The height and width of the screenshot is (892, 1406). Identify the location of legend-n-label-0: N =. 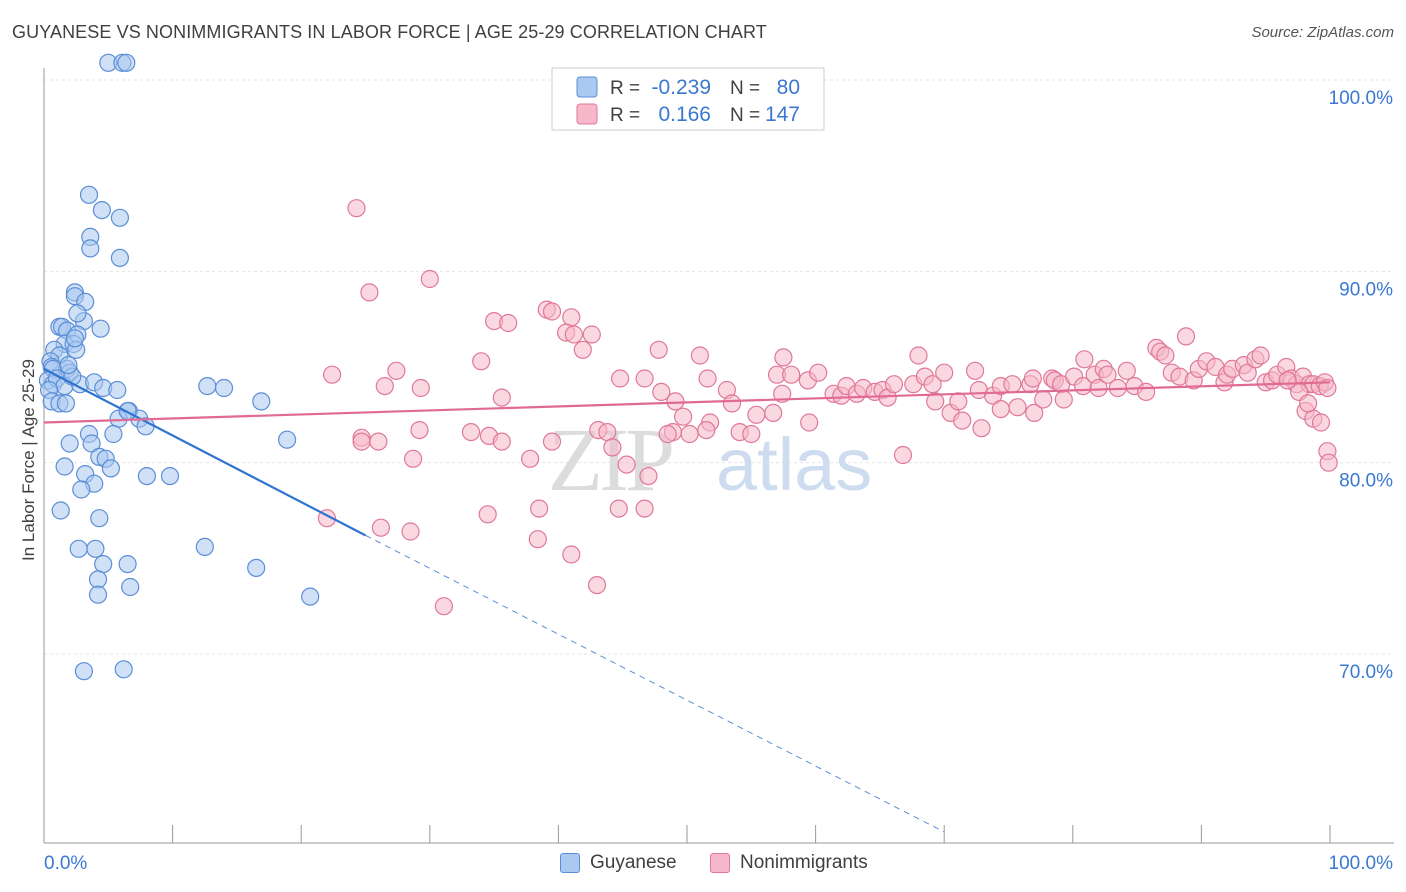
(745, 88).